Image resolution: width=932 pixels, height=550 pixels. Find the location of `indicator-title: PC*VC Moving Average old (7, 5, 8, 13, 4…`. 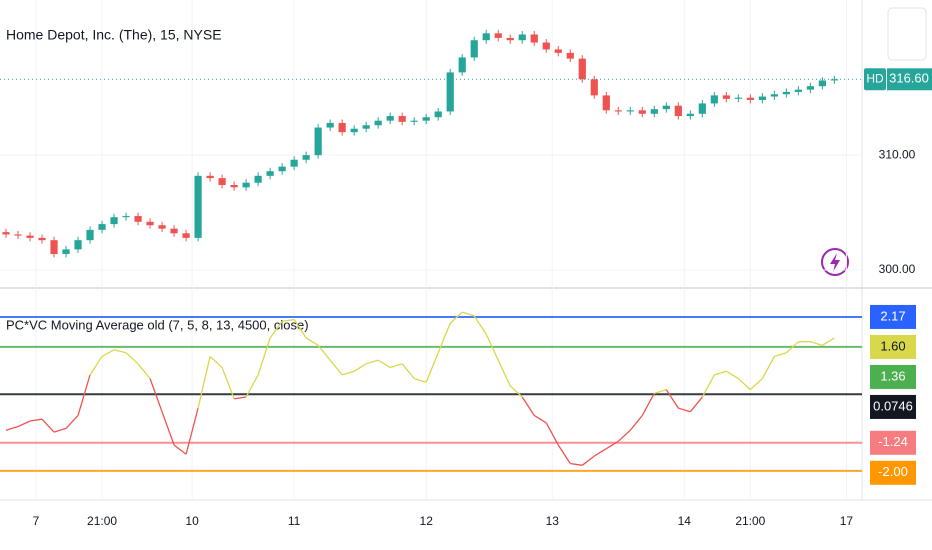

indicator-title: PC*VC Moving Average old (7, 5, 8, 13, 4… is located at coordinates (157, 324).